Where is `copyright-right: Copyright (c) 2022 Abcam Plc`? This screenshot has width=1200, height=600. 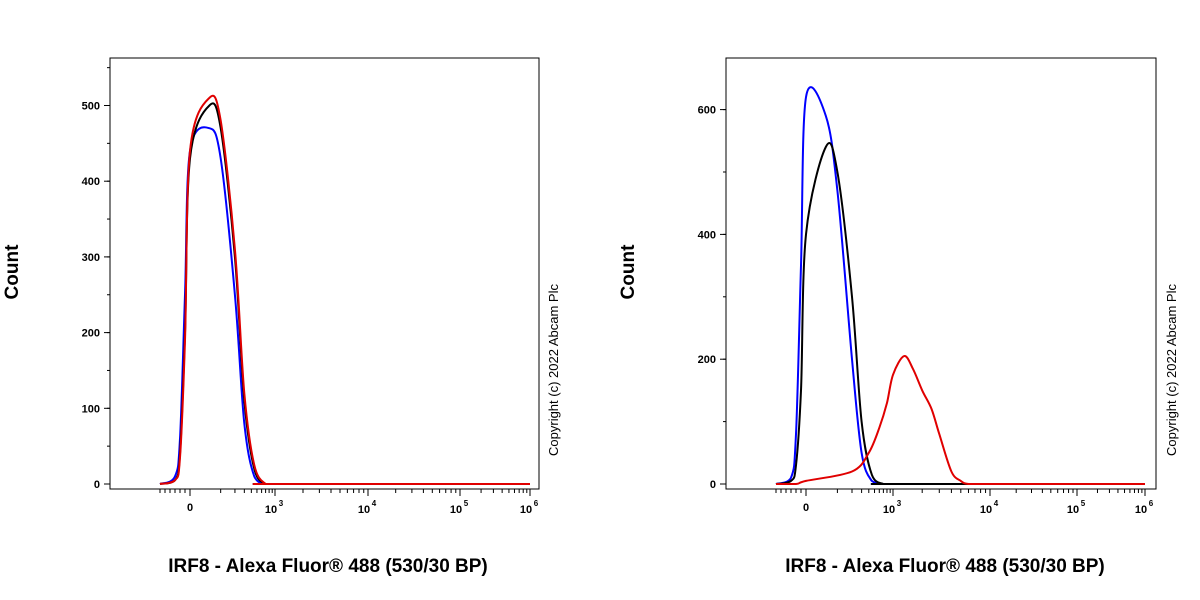 copyright-right: Copyright (c) 2022 Abcam Plc is located at coordinates (1171, 370).